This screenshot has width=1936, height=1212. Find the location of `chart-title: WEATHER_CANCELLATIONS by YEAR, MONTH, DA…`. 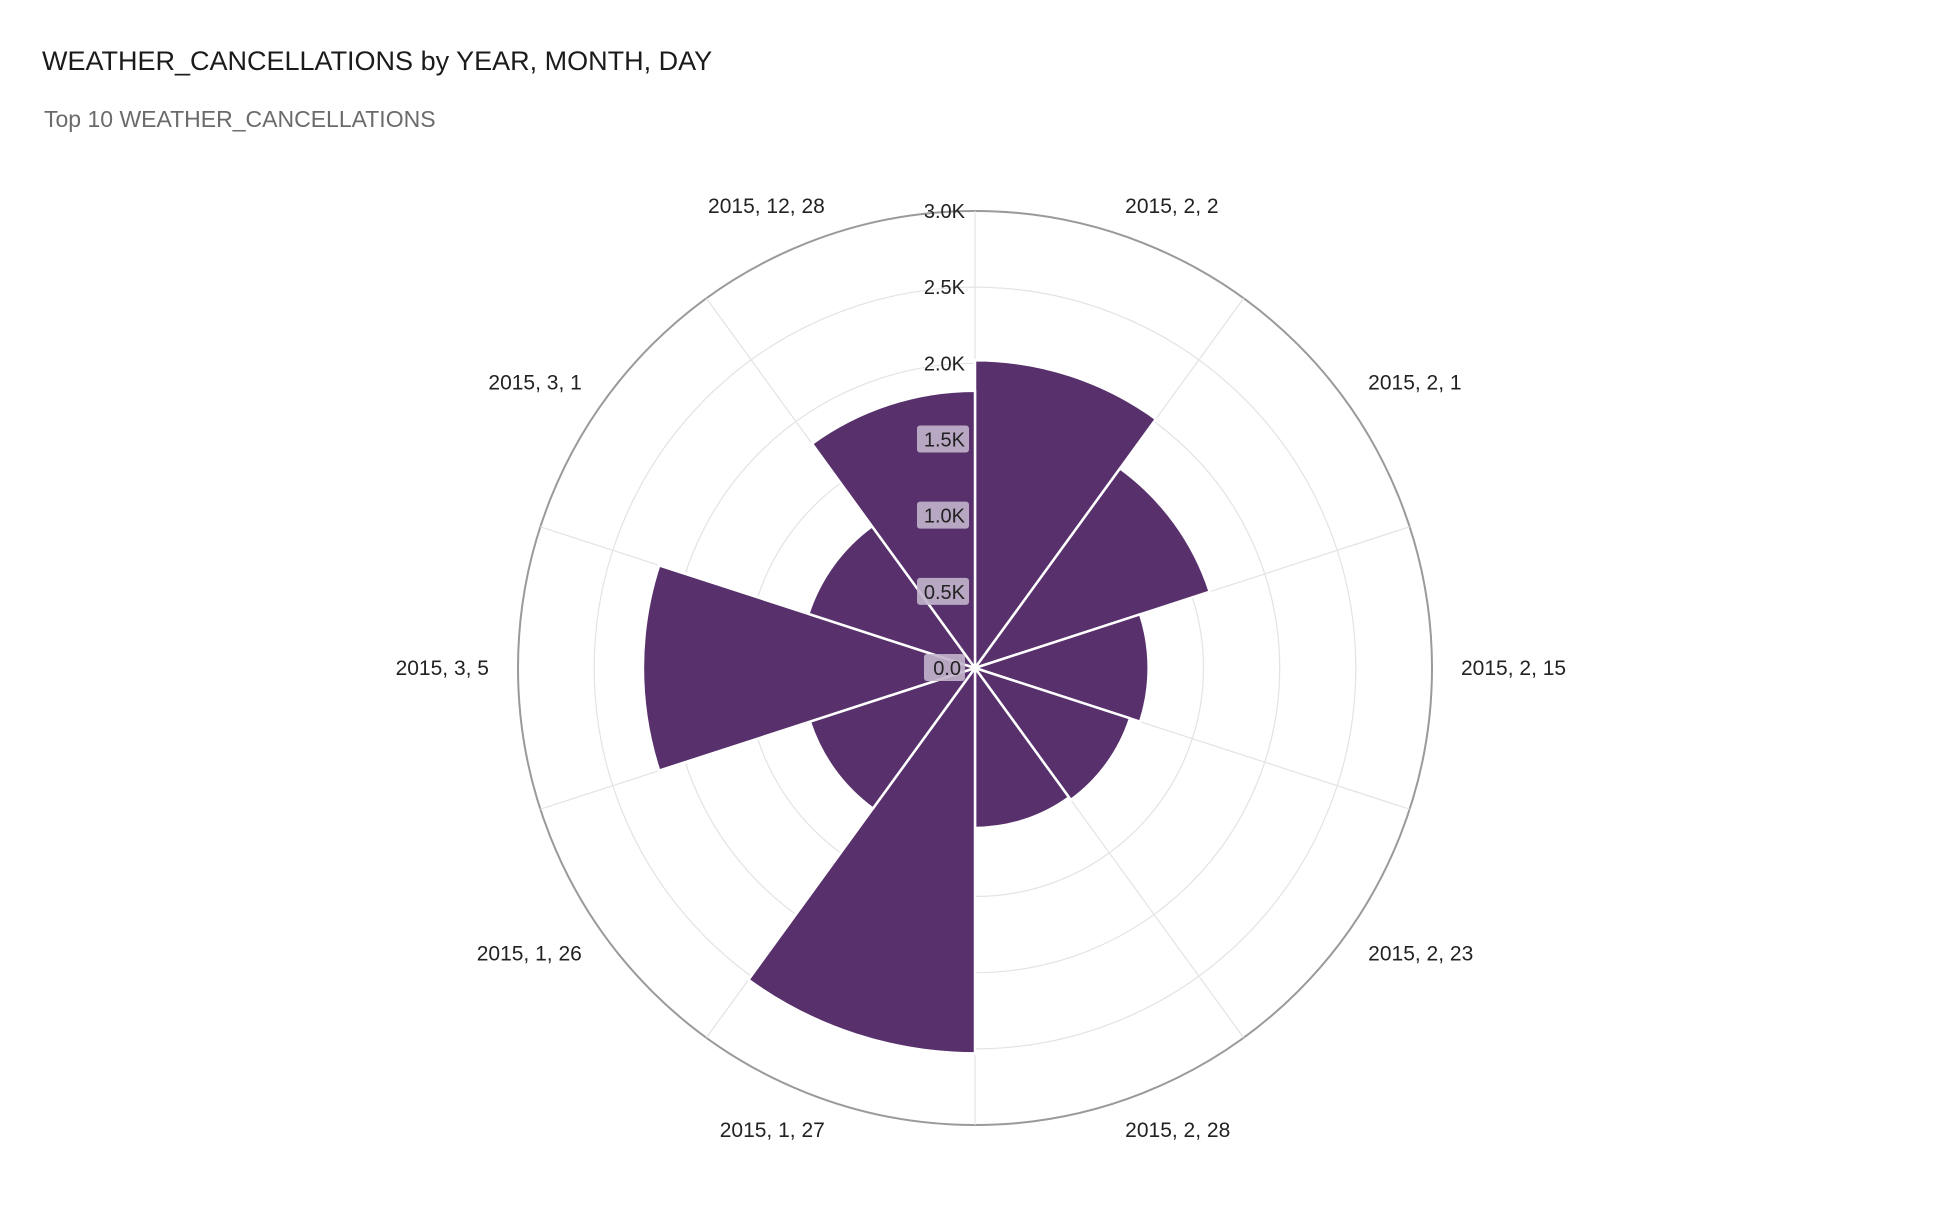

chart-title: WEATHER_CANCELLATIONS by YEAR, MONTH, DA… is located at coordinates (377, 61).